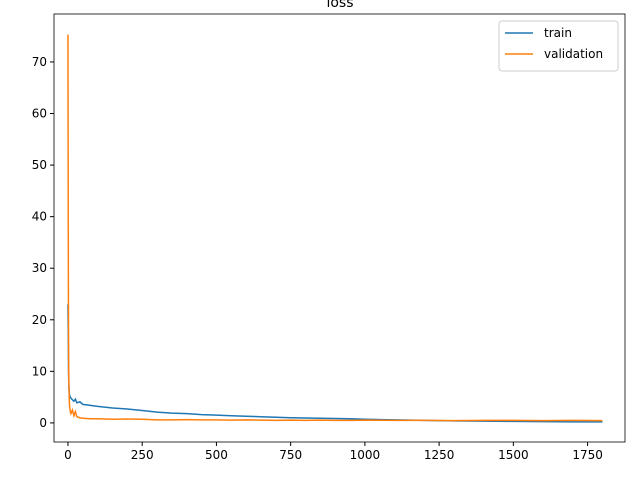 The image size is (640, 480). I want to click on chart-title: loss, so click(339, 5).